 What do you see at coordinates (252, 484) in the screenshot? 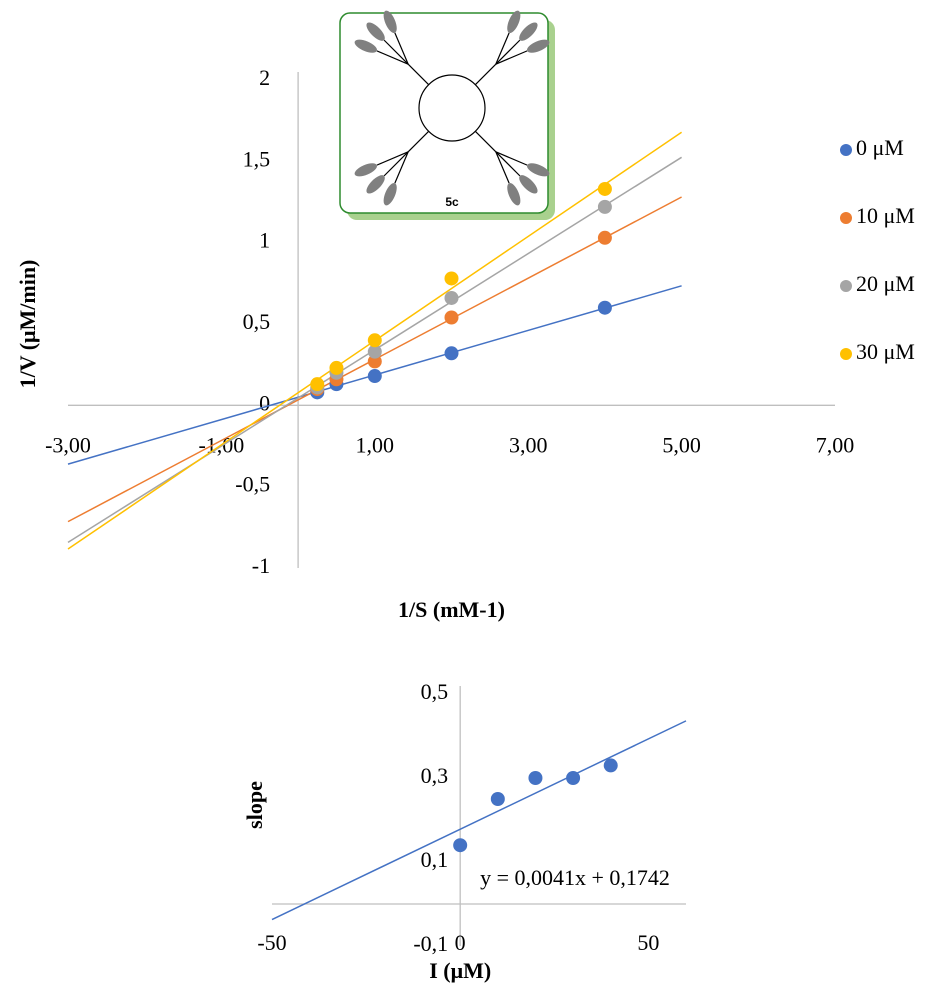
I see `y-tick-label: -0,5` at bounding box center [252, 484].